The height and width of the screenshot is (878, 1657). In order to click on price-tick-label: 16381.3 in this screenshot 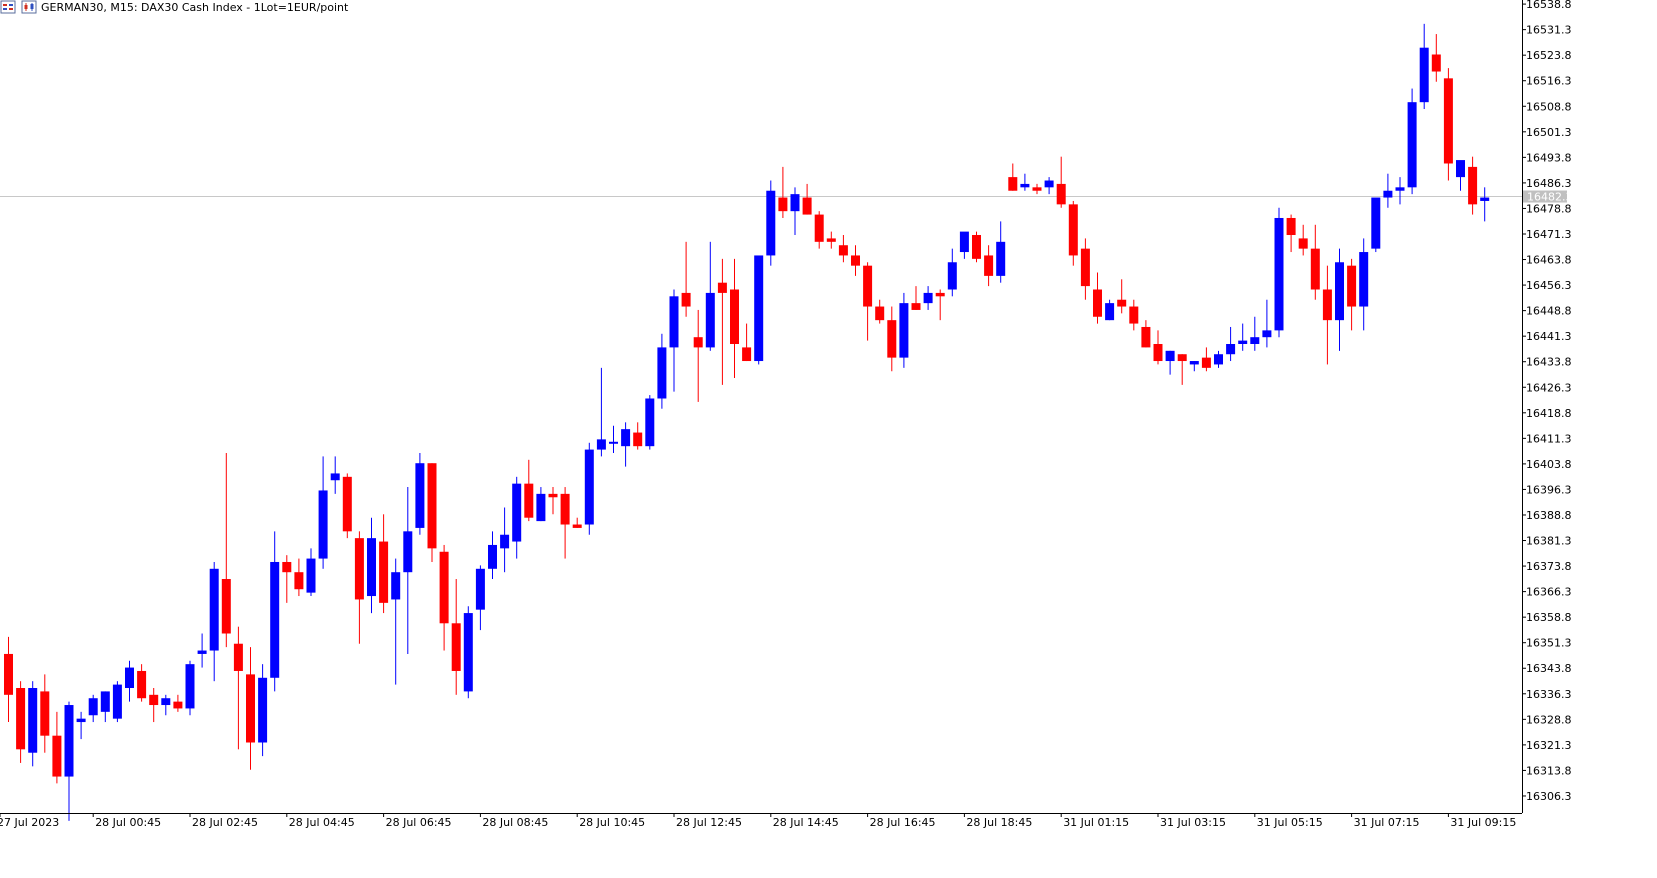, I will do `click(1549, 541)`.